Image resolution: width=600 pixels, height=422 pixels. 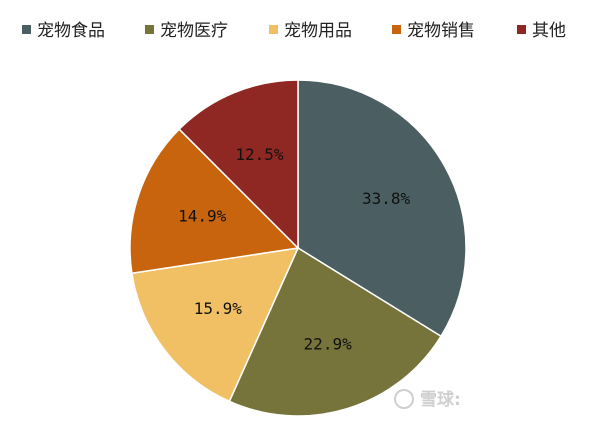 What do you see at coordinates (441, 31) in the screenshot?
I see `legend-label-4: 宠物销售` at bounding box center [441, 31].